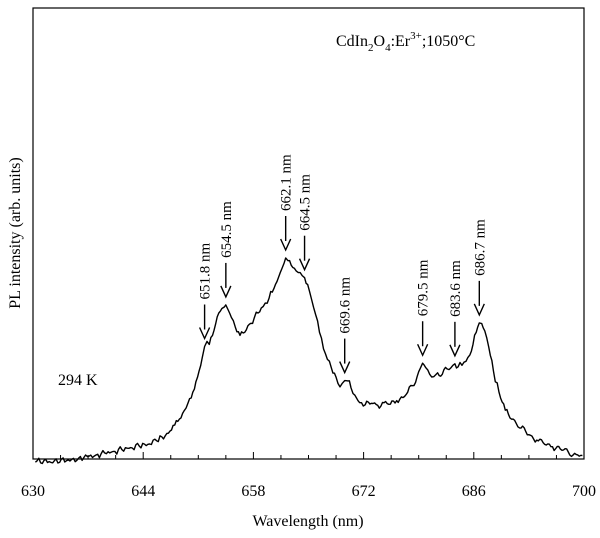 Image resolution: width=600 pixels, height=538 pixels. What do you see at coordinates (424, 287) in the screenshot?
I see `peak-label: 679.5 nm` at bounding box center [424, 287].